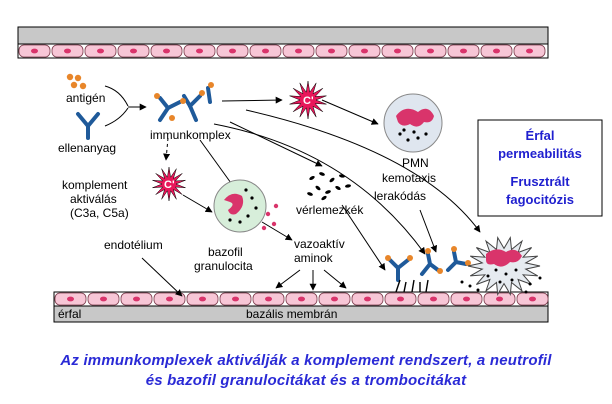 The height and width of the screenshot is (404, 612). Describe the element at coordinates (184, 102) in the screenshot. I see `immune-complex-icon` at that location.